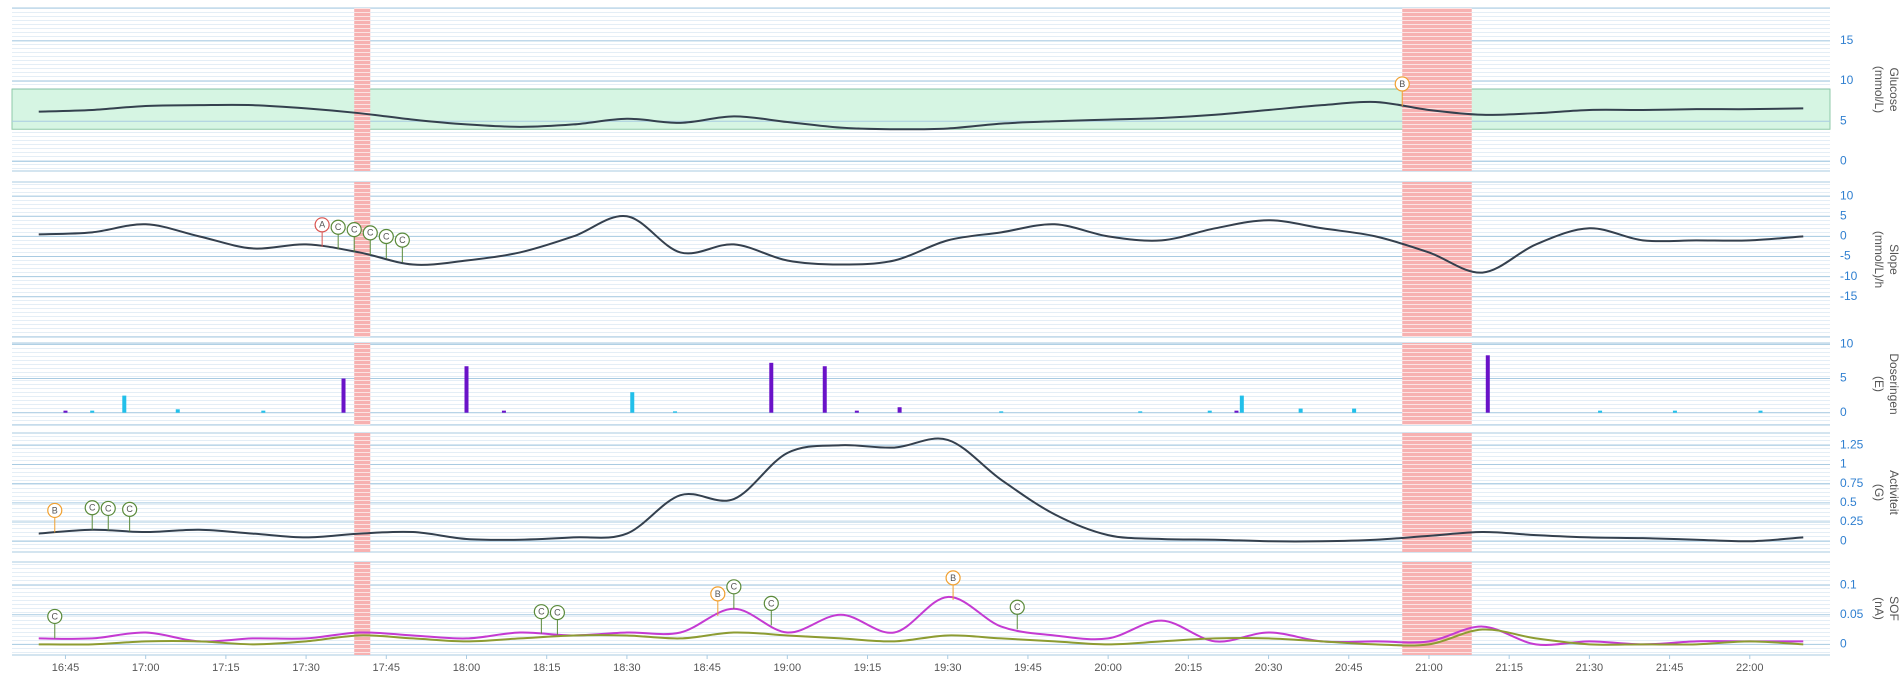 The height and width of the screenshot is (692, 1903). Describe the element at coordinates (627, 668) in the screenshot. I see `x-tick-label: 18:30` at that location.